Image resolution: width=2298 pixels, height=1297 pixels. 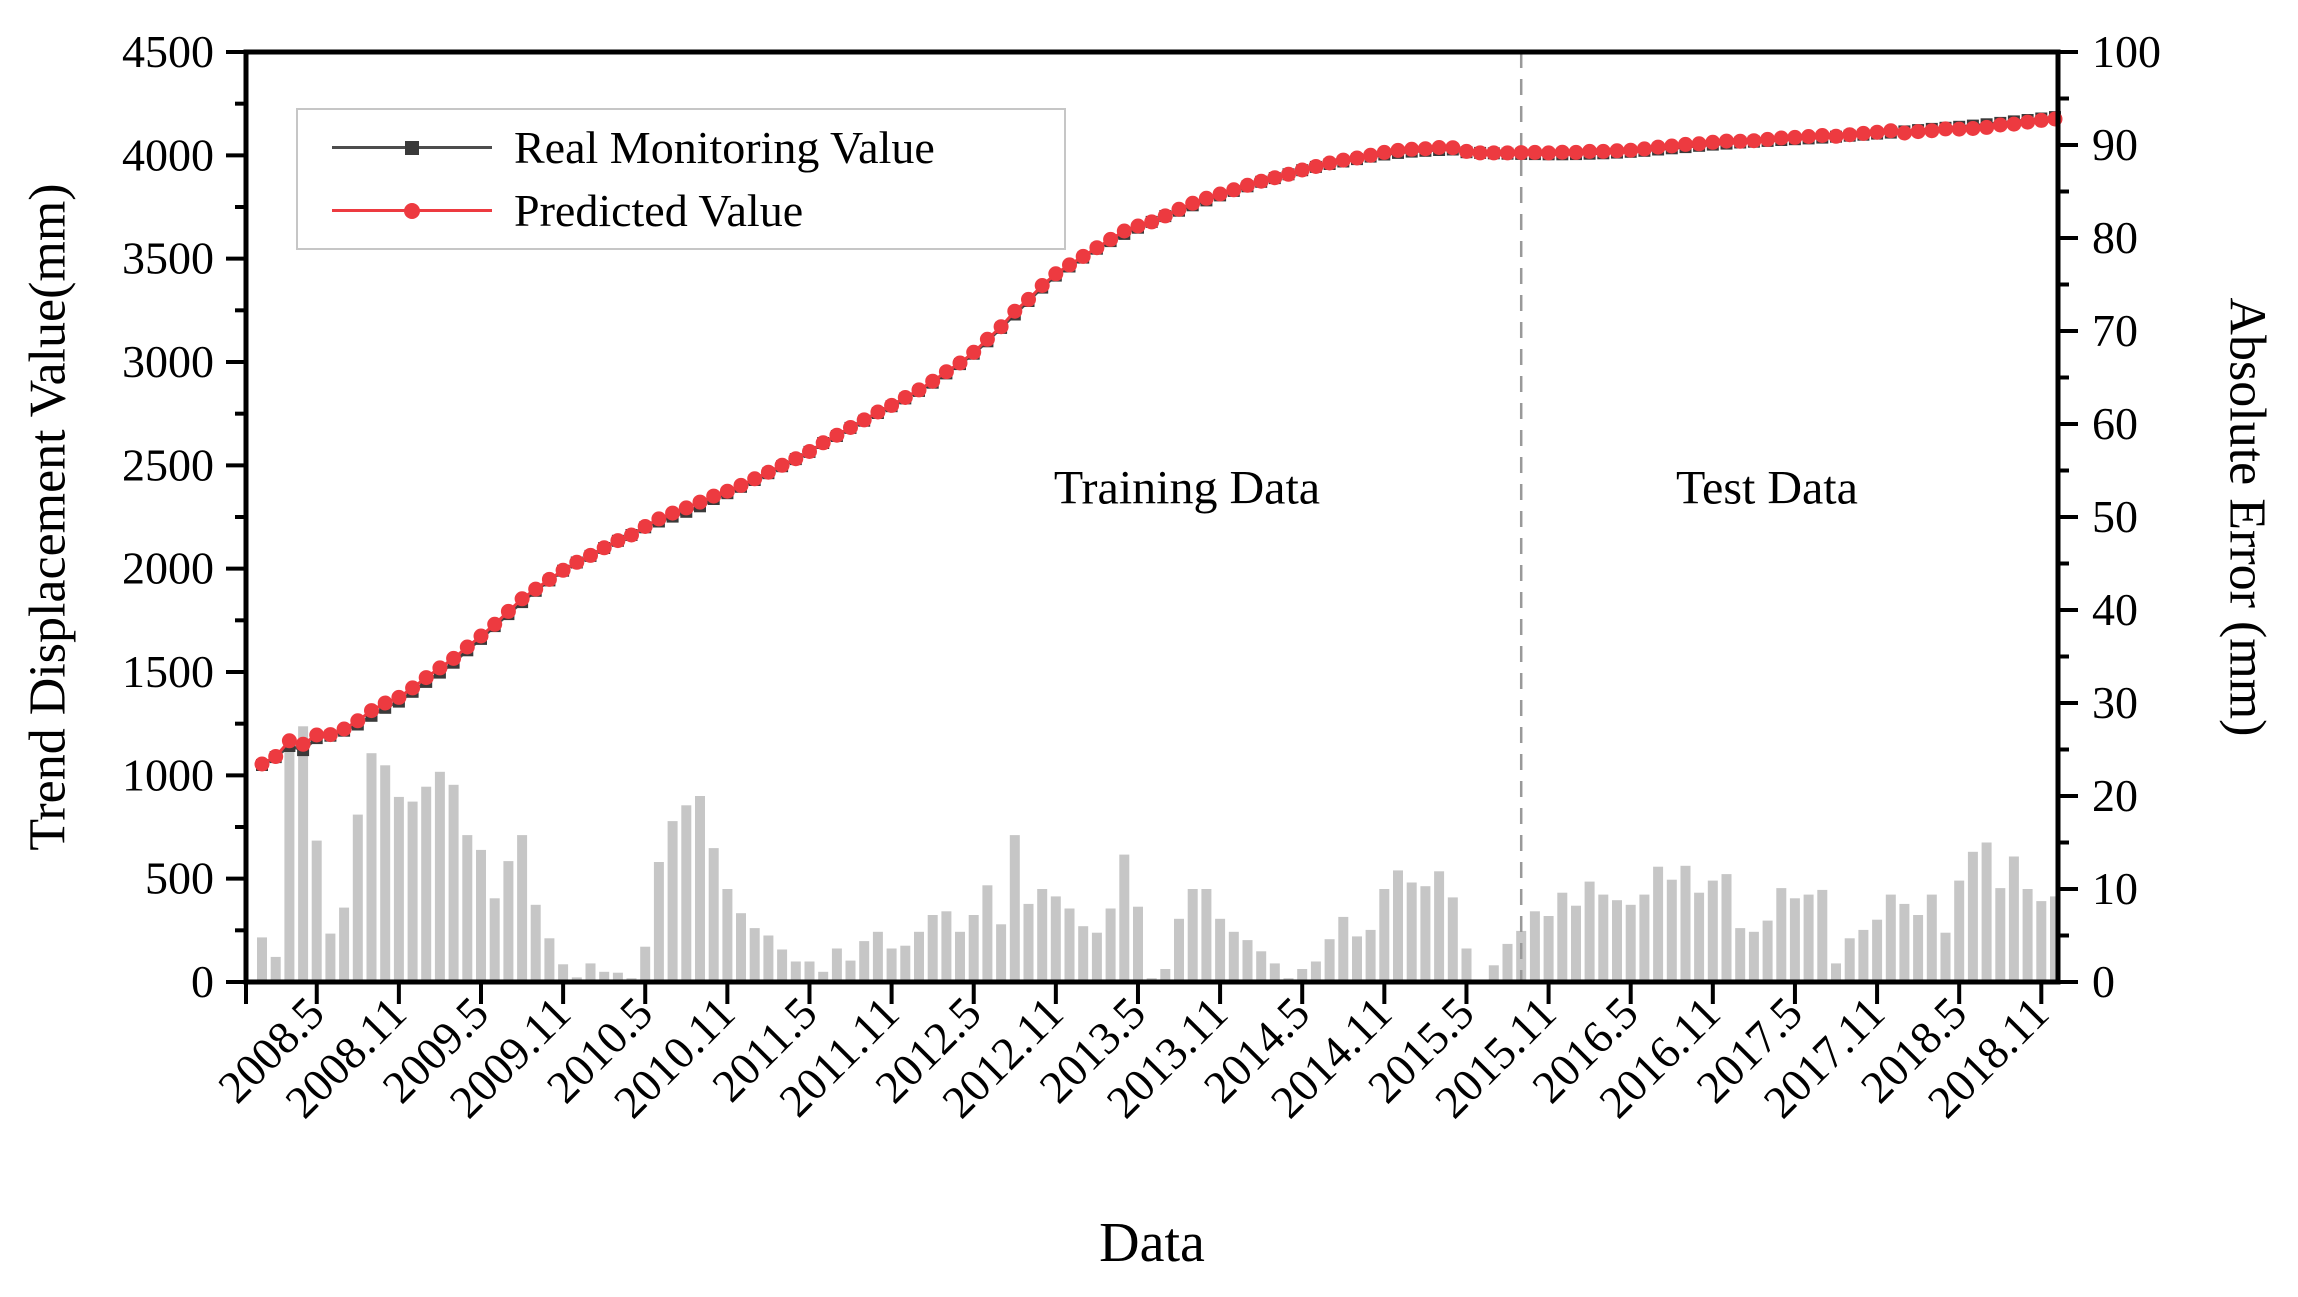 I want to click on y-left-tick-label: 4500, so click(x=168, y=51).